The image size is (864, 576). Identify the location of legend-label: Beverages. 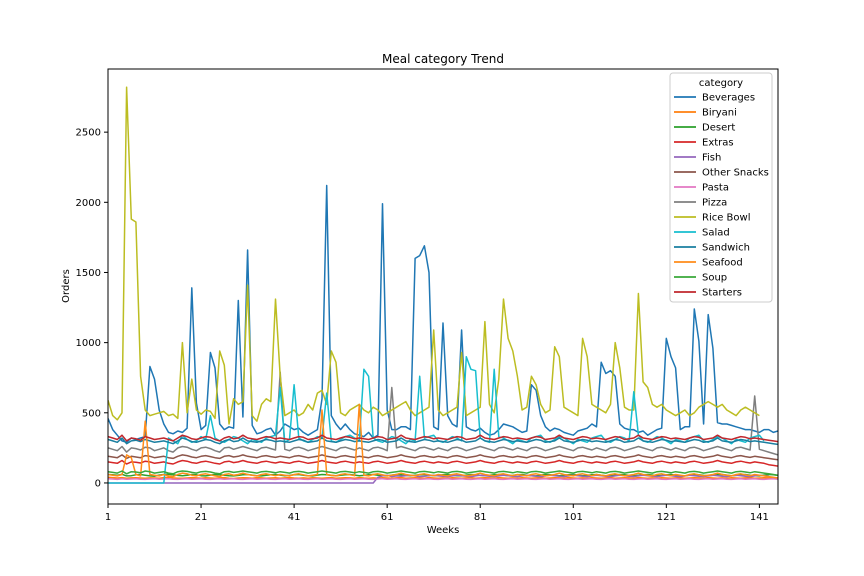
(728, 98).